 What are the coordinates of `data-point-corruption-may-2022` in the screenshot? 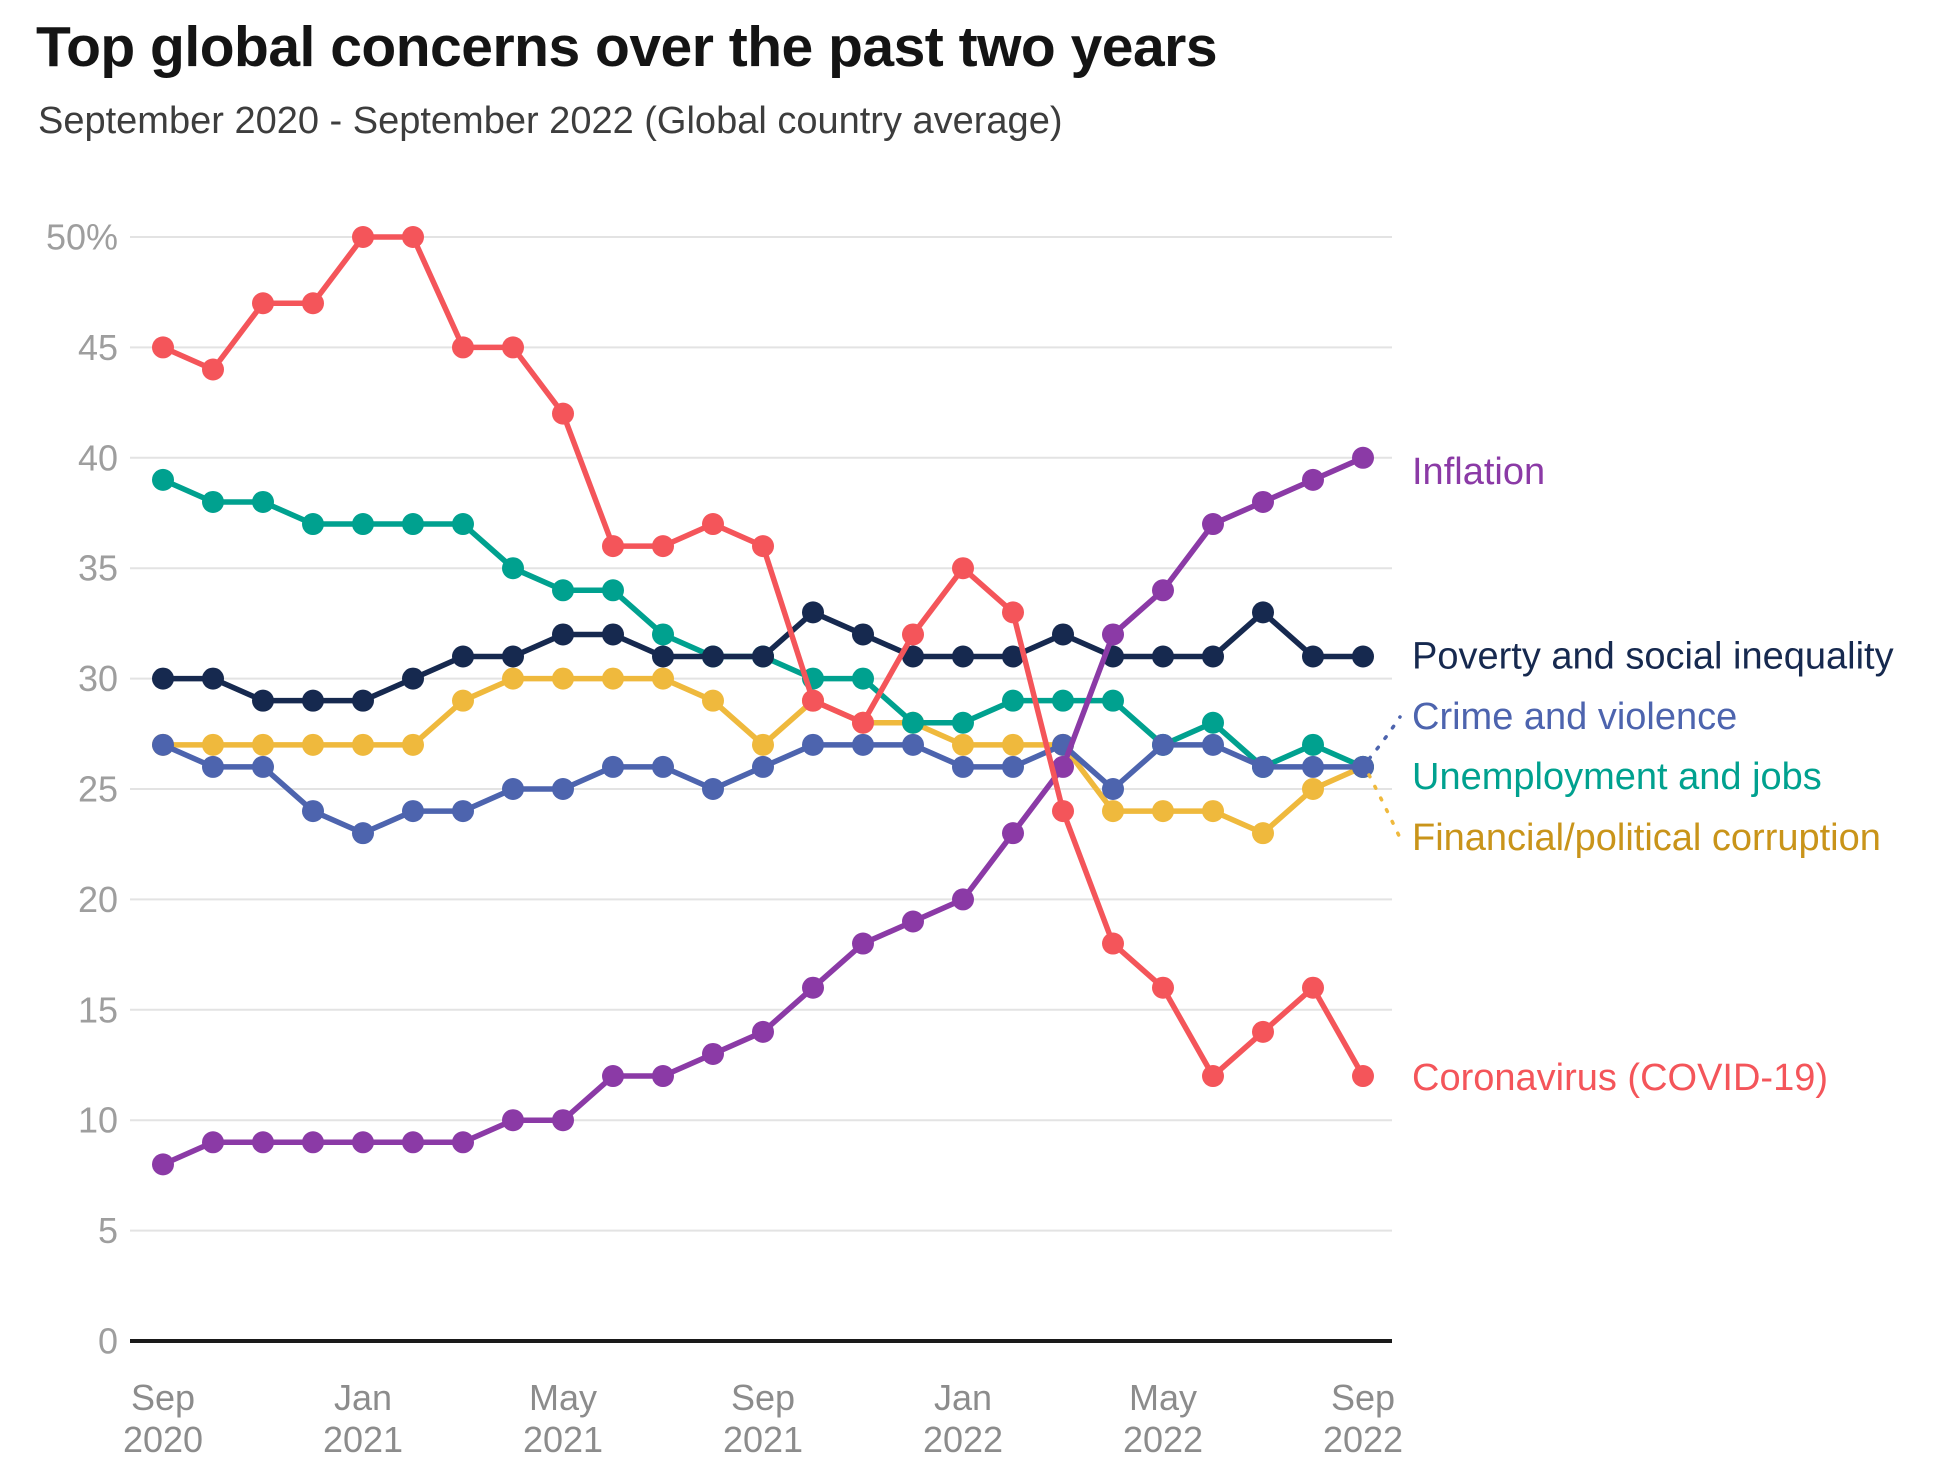 It's located at (1163, 811).